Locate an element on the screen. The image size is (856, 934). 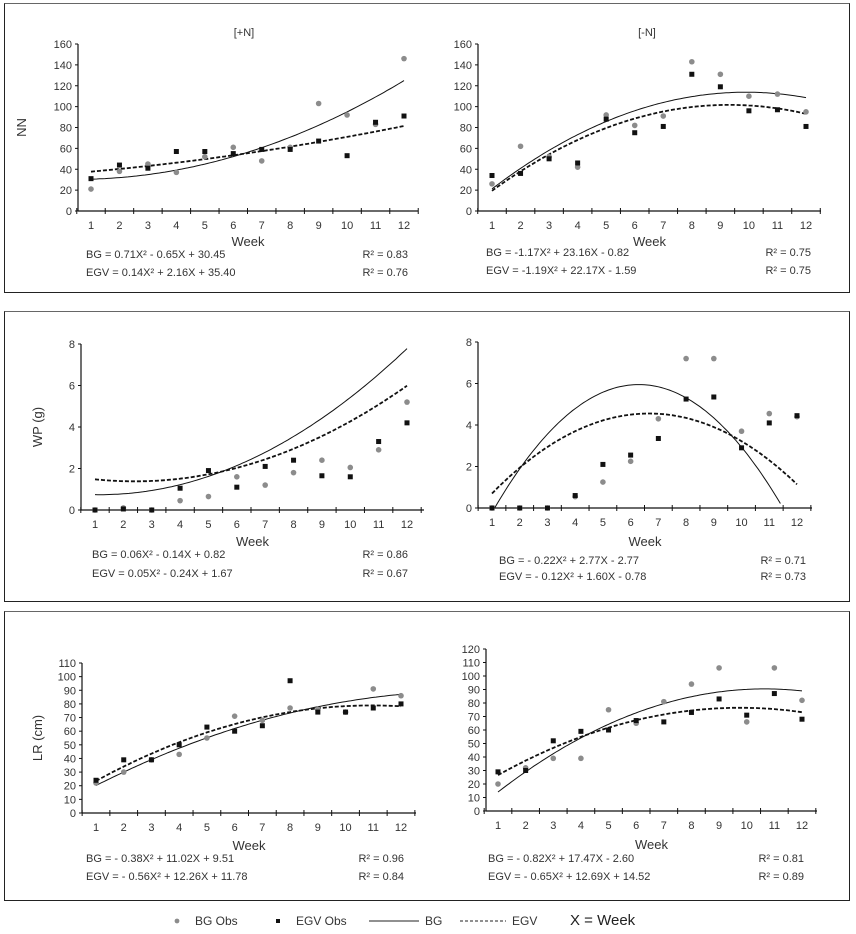
x-tick-label: 4 is located at coordinates (581, 826).